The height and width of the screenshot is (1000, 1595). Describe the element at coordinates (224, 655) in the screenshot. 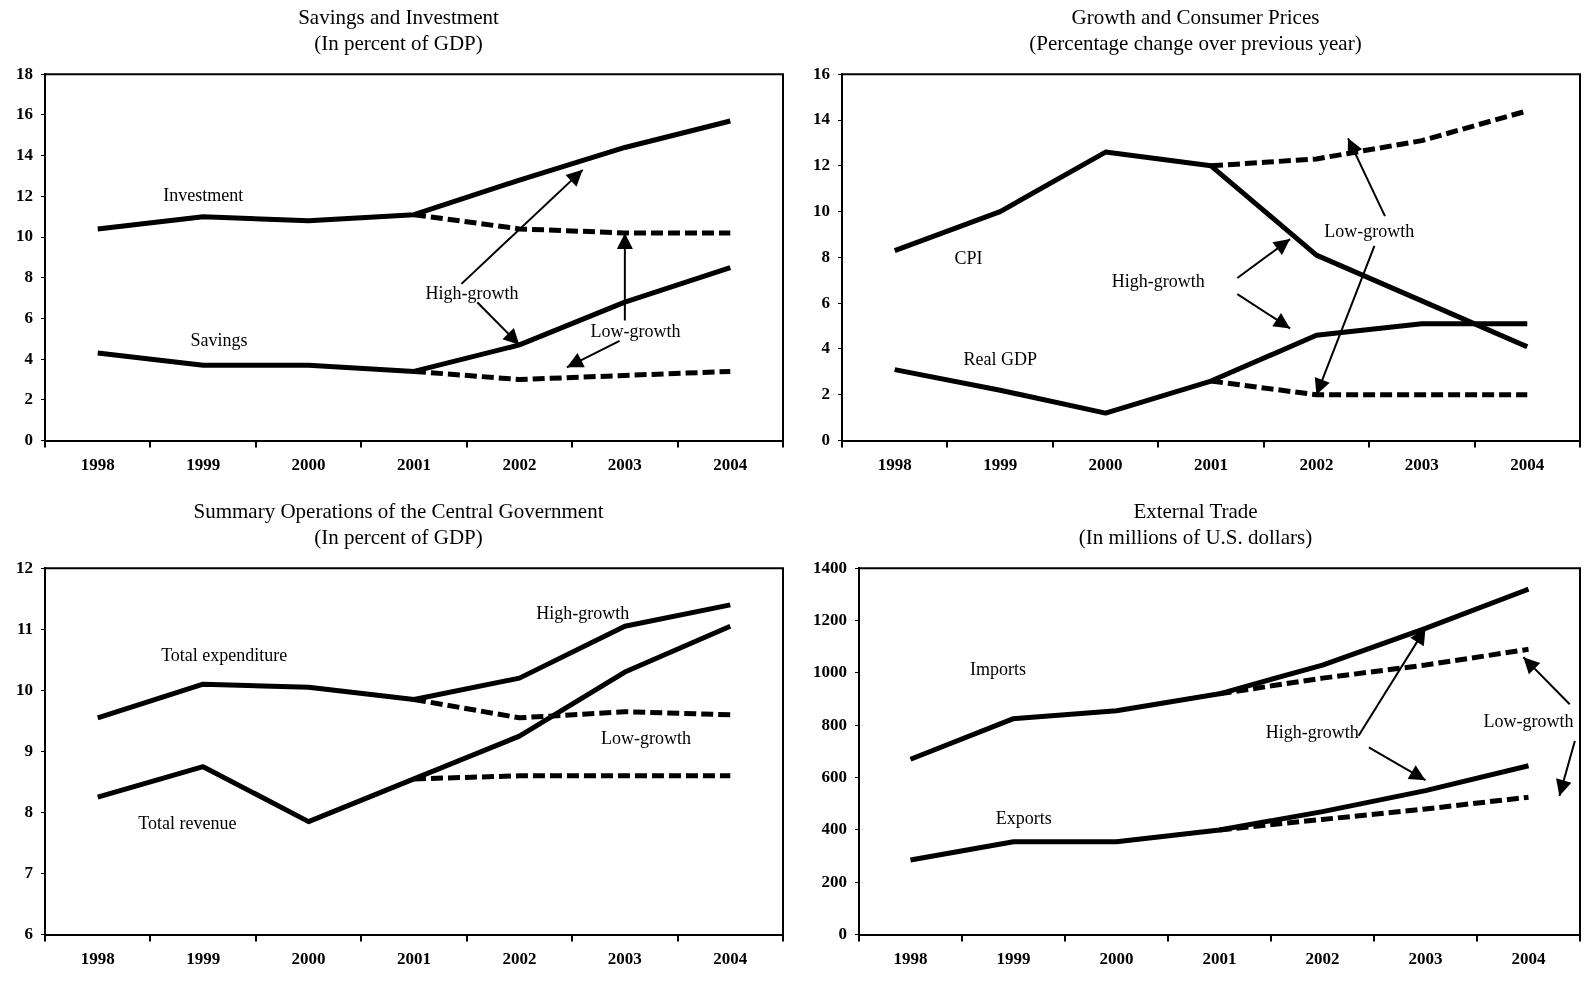

I see `series-label: Total expenditure` at that location.